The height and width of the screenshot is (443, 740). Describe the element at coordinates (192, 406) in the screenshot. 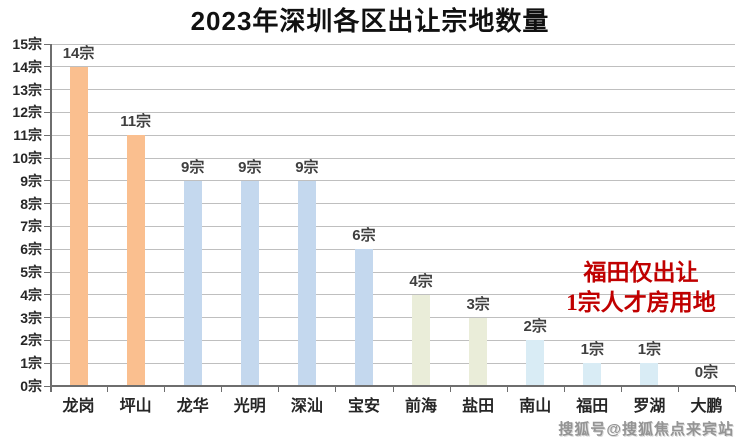

I see `x-axis-category-label: 龙华` at that location.